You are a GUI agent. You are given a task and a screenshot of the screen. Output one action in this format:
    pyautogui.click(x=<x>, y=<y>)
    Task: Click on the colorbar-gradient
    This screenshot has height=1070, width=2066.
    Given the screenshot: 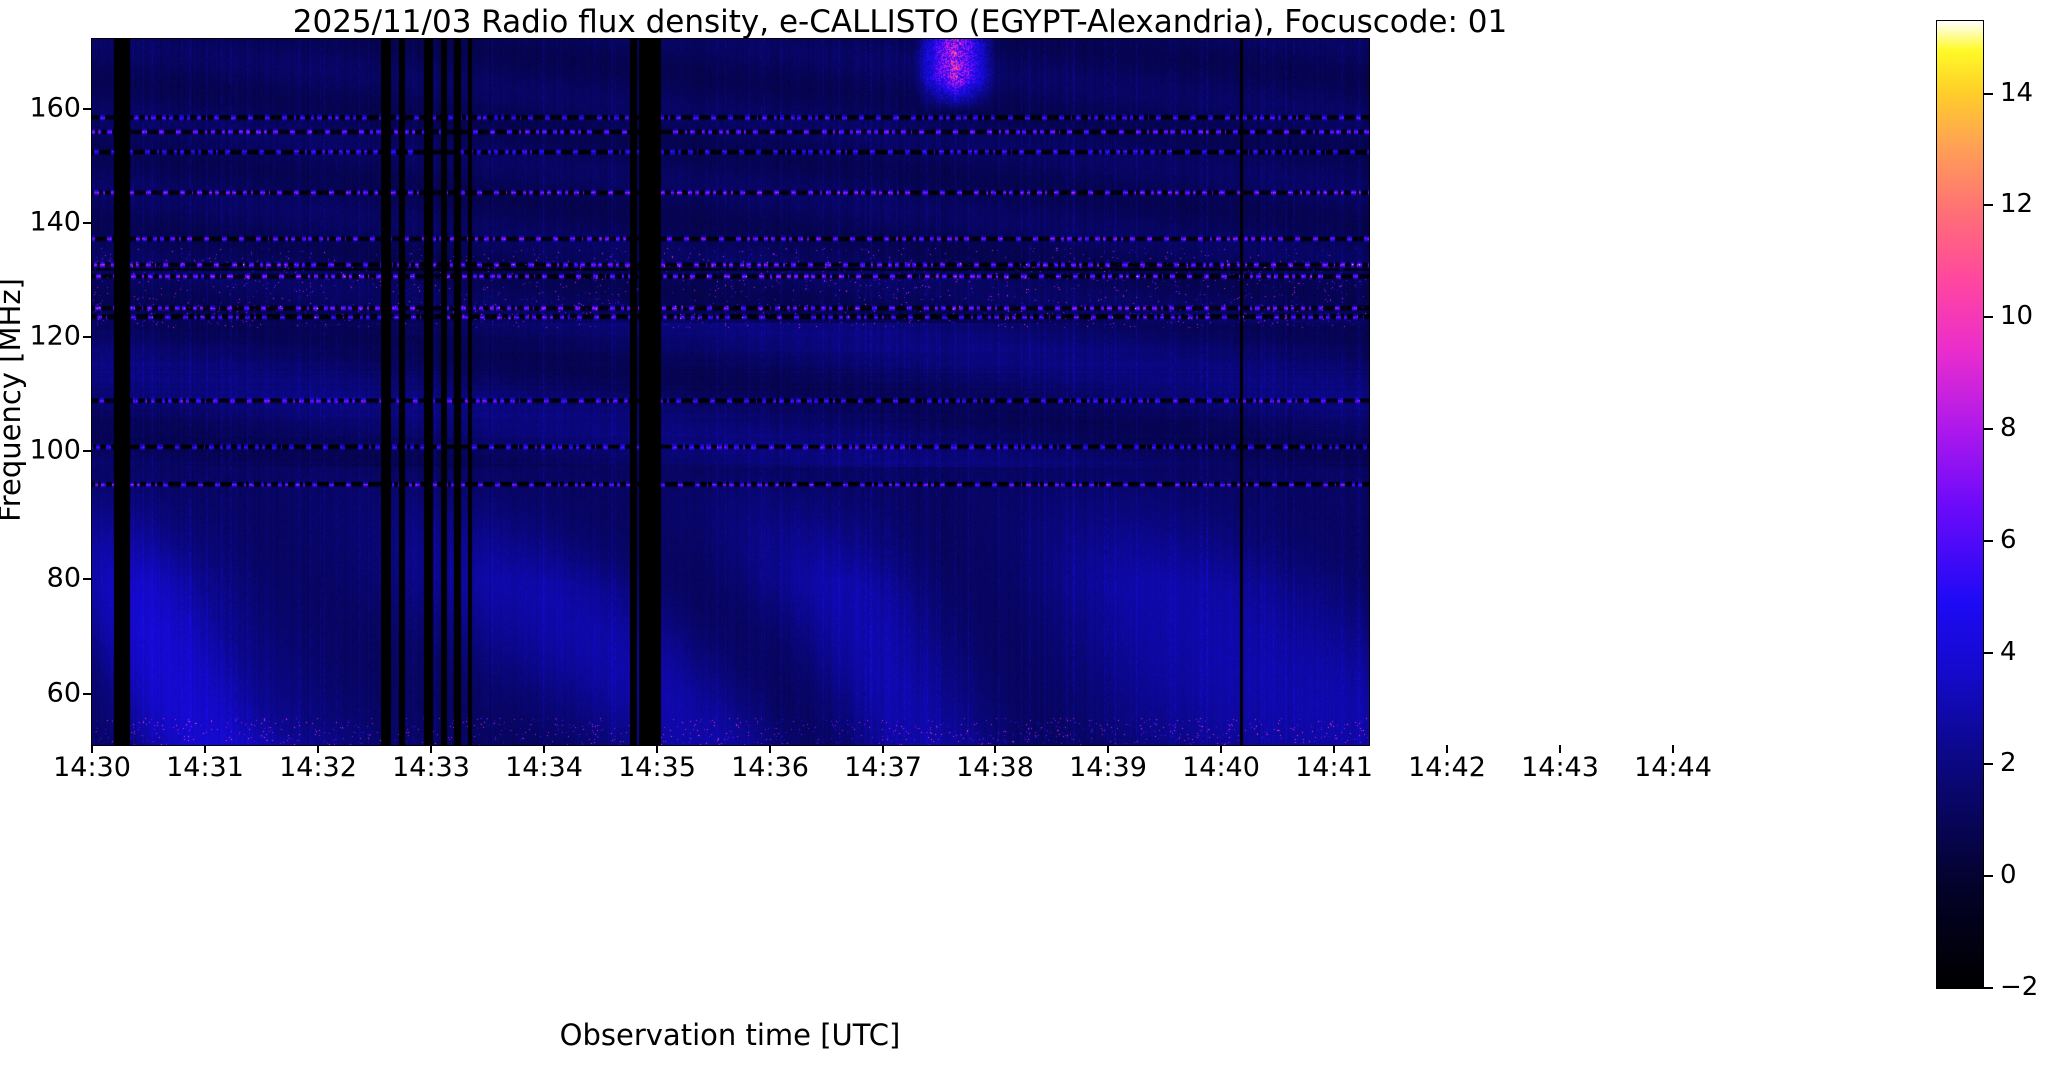 What is the action you would take?
    pyautogui.click(x=1960, y=504)
    